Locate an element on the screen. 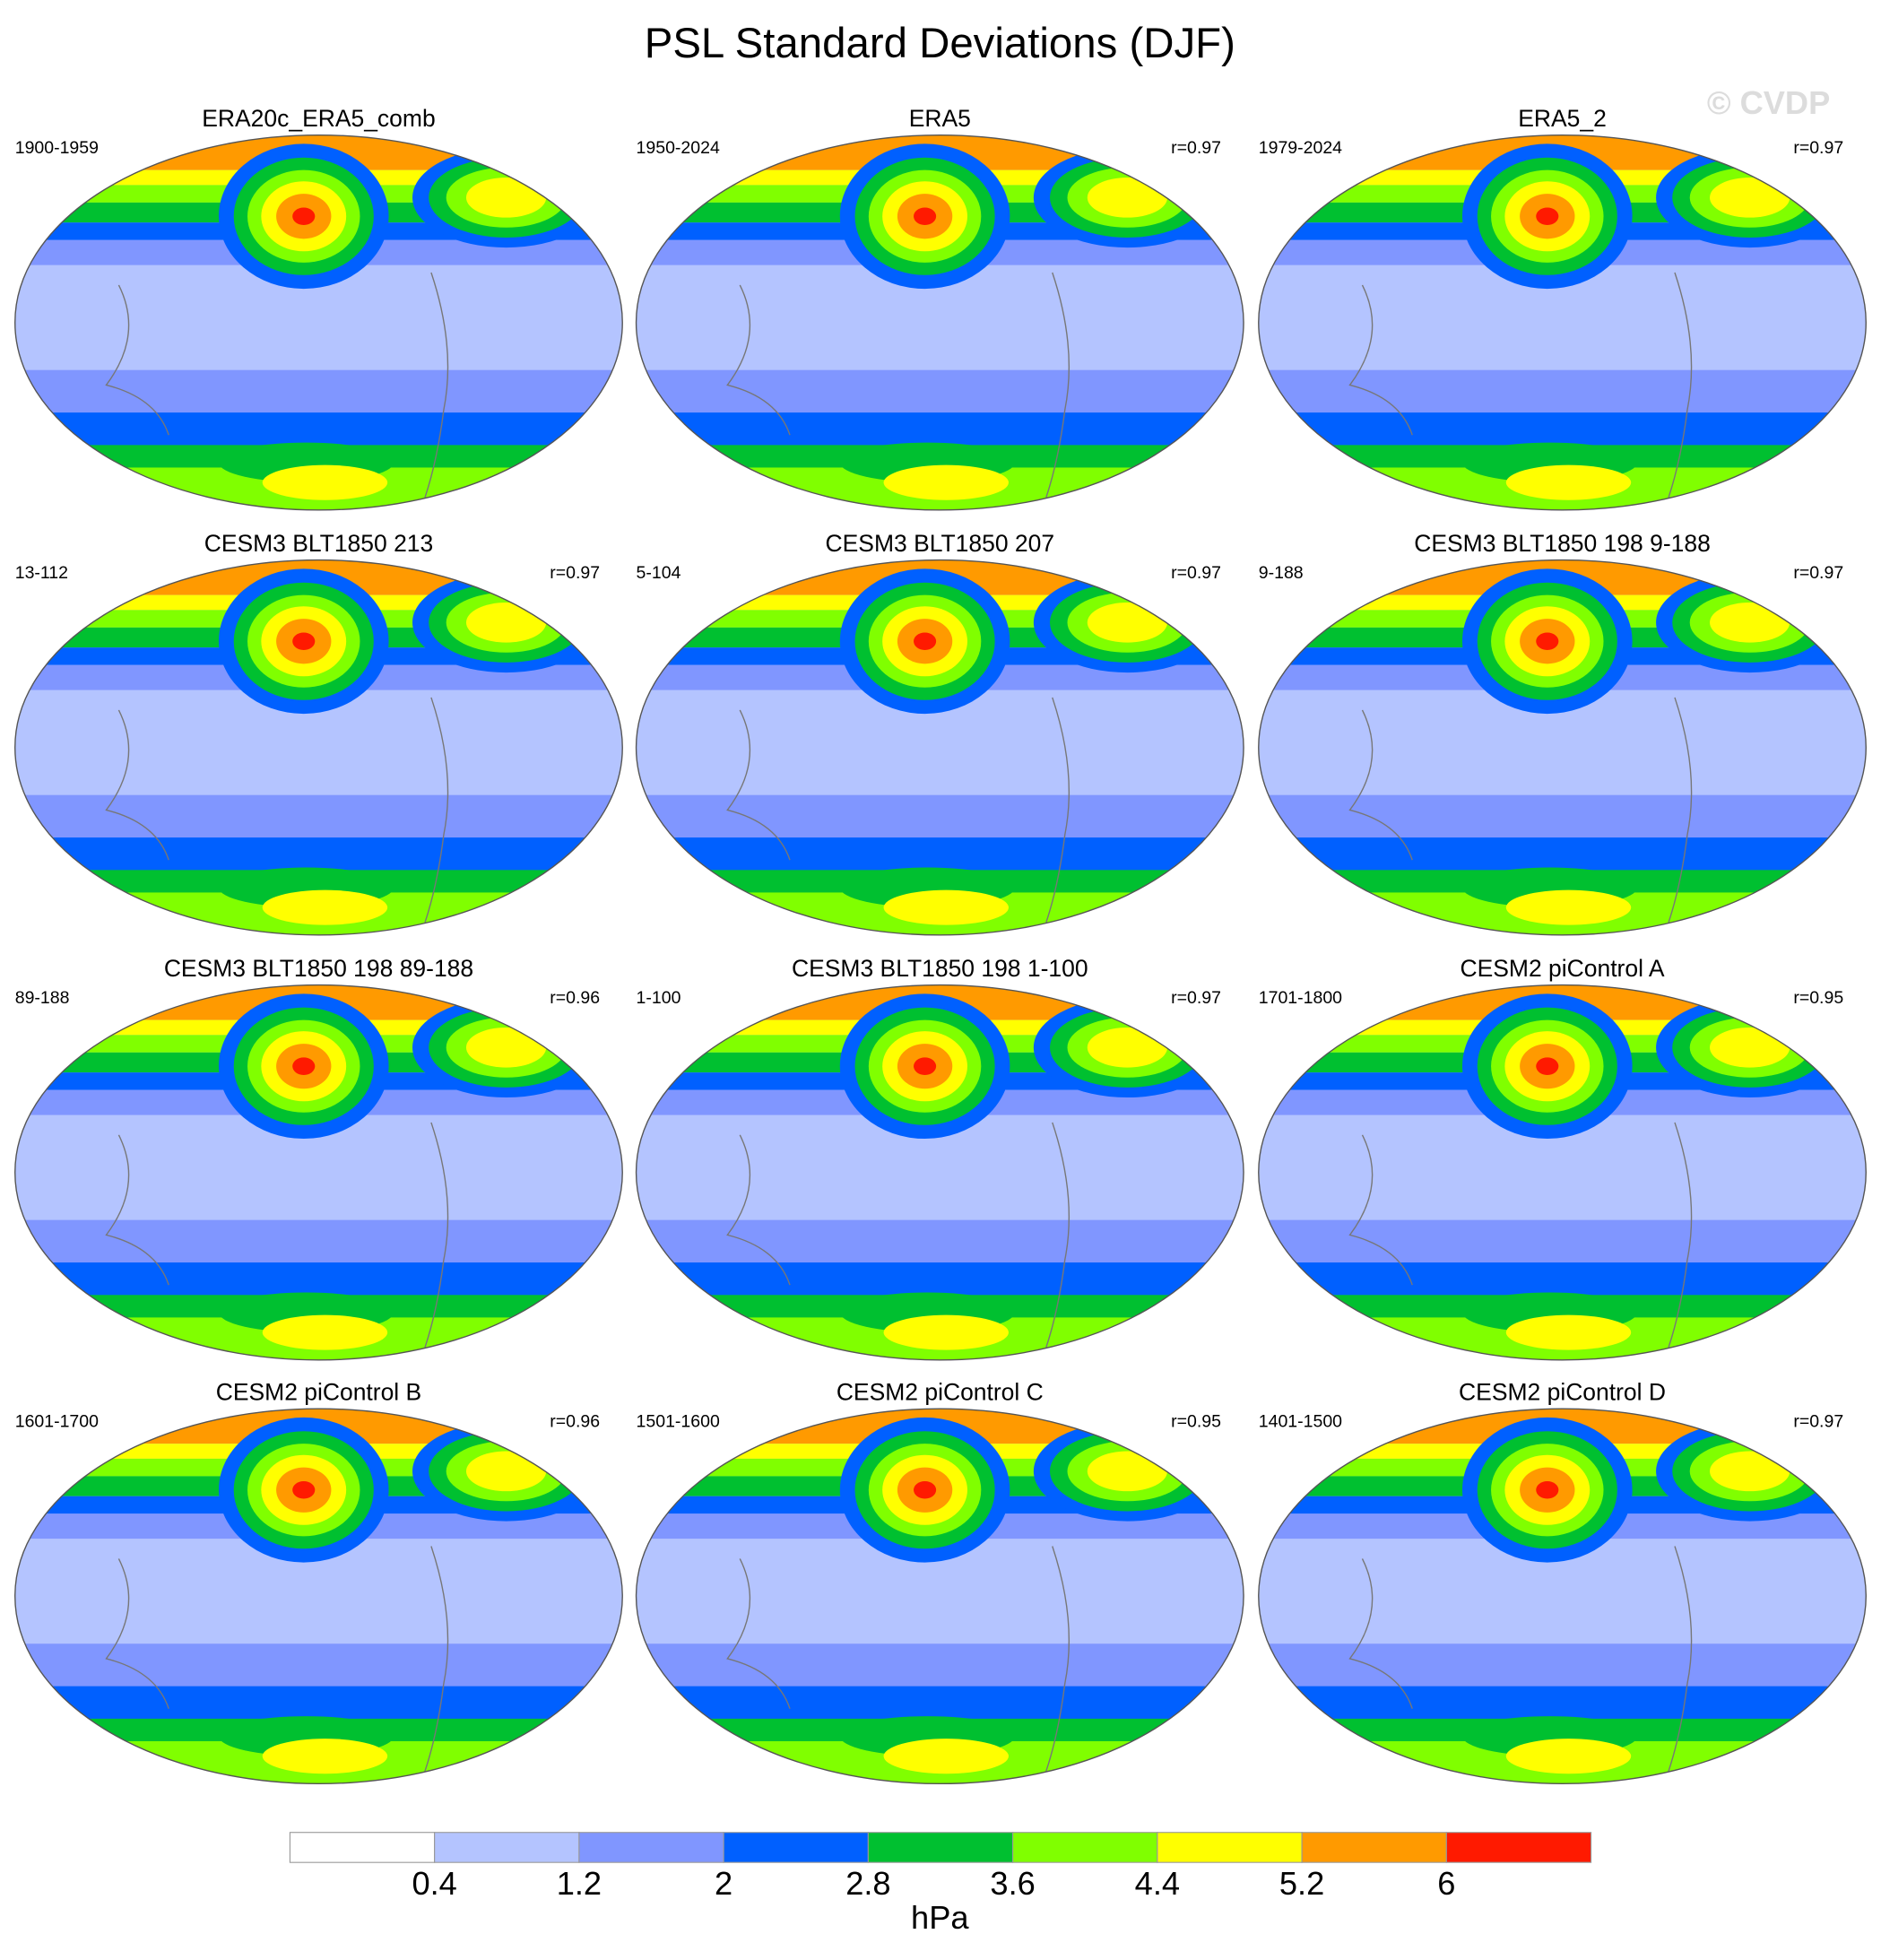  panel-period: 1950-2024 is located at coordinates (678, 148).